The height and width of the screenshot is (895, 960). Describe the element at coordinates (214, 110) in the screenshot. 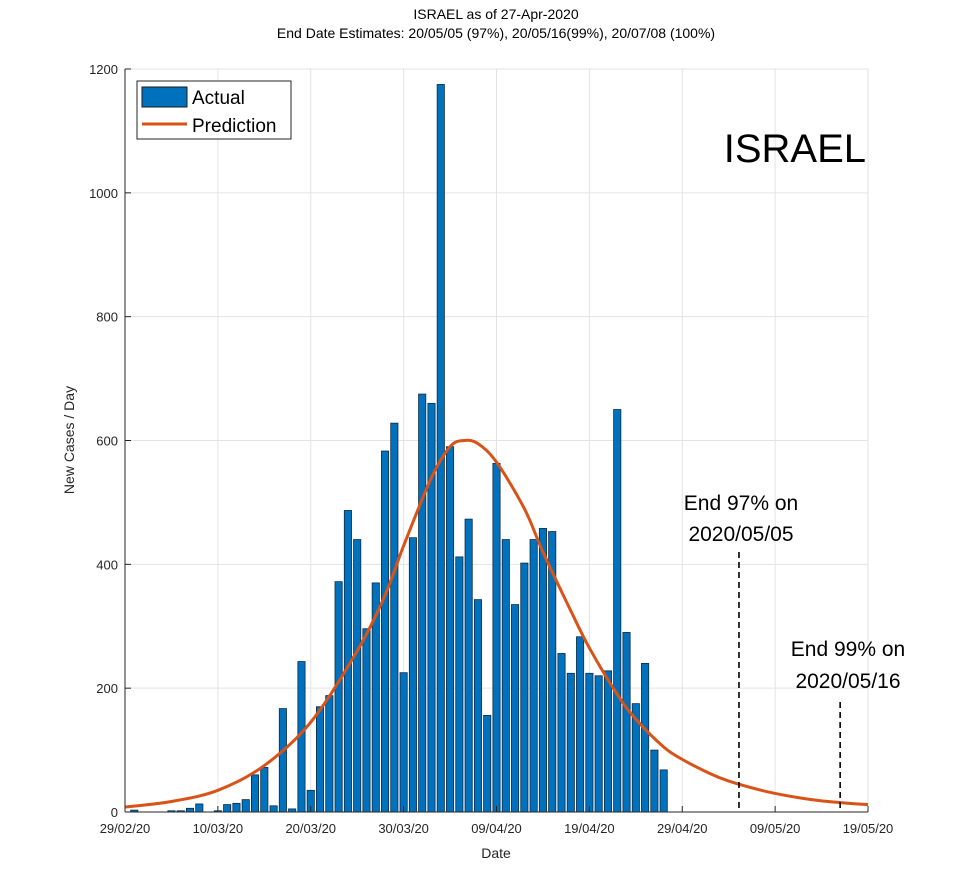

I see `legend: Actual Prediction` at that location.